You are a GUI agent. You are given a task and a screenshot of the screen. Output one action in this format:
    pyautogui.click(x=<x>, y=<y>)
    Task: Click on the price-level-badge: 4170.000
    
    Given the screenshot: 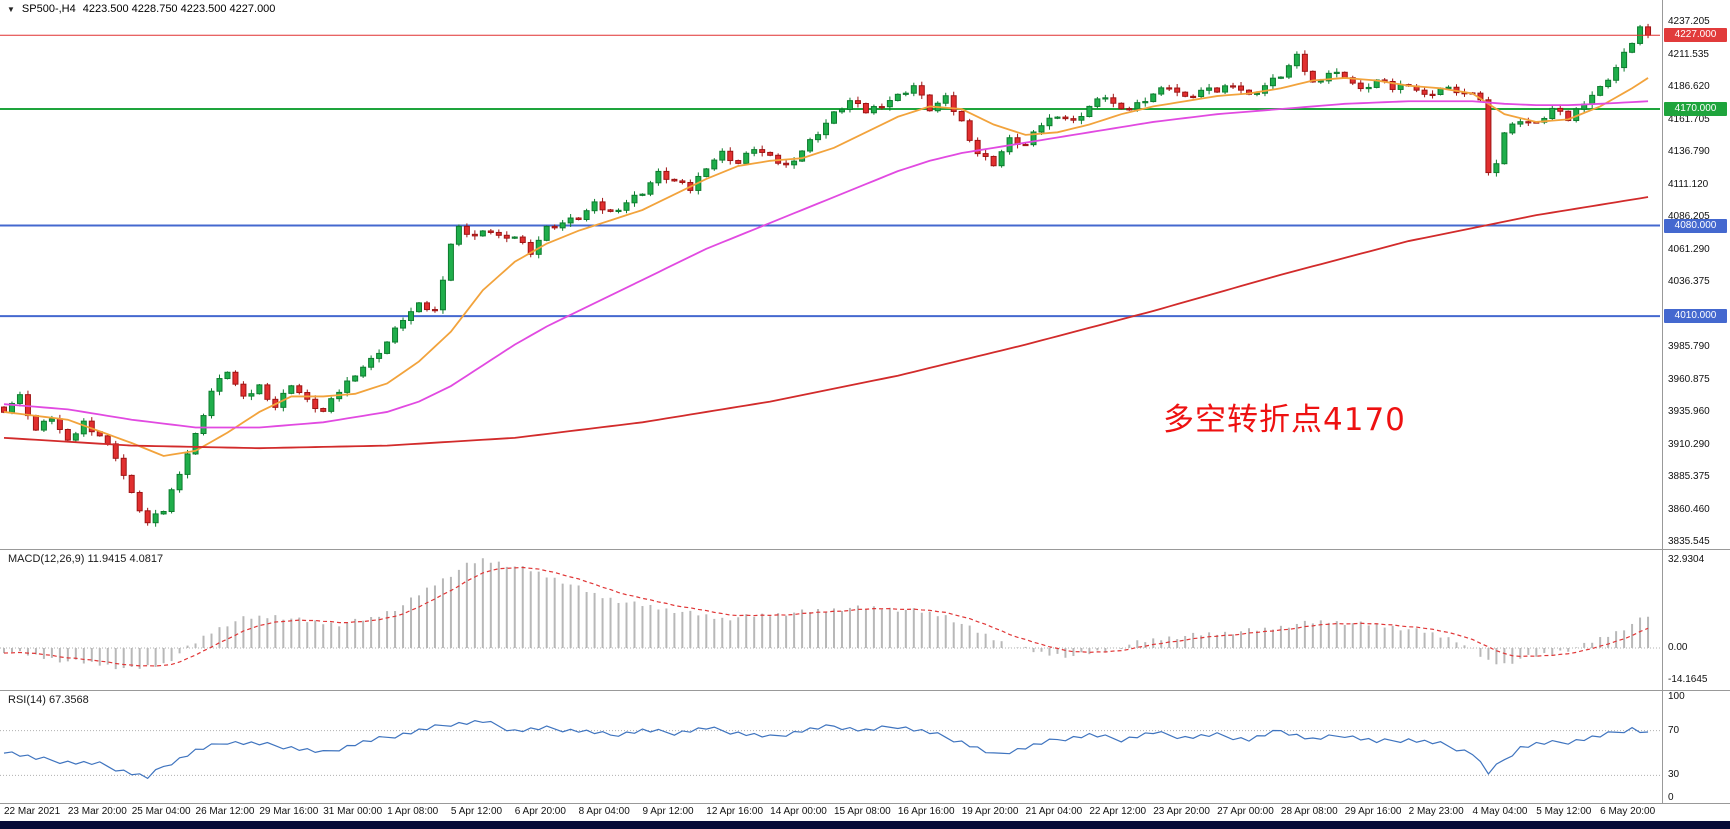 What is the action you would take?
    pyautogui.click(x=1695, y=109)
    